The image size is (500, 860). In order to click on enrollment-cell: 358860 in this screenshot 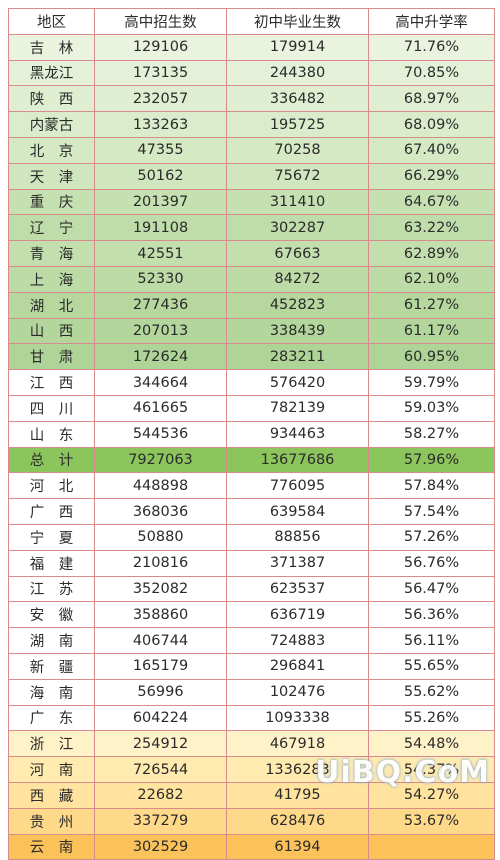, I will do `click(160, 615)`.